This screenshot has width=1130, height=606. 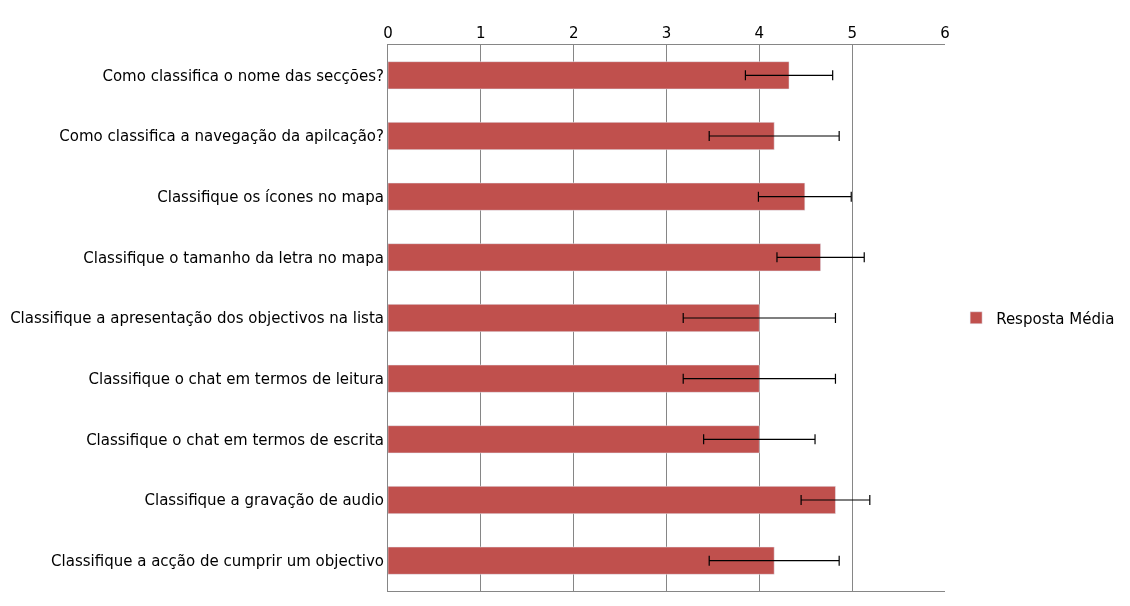 What do you see at coordinates (573, 33) in the screenshot?
I see `x-tick-label: 2` at bounding box center [573, 33].